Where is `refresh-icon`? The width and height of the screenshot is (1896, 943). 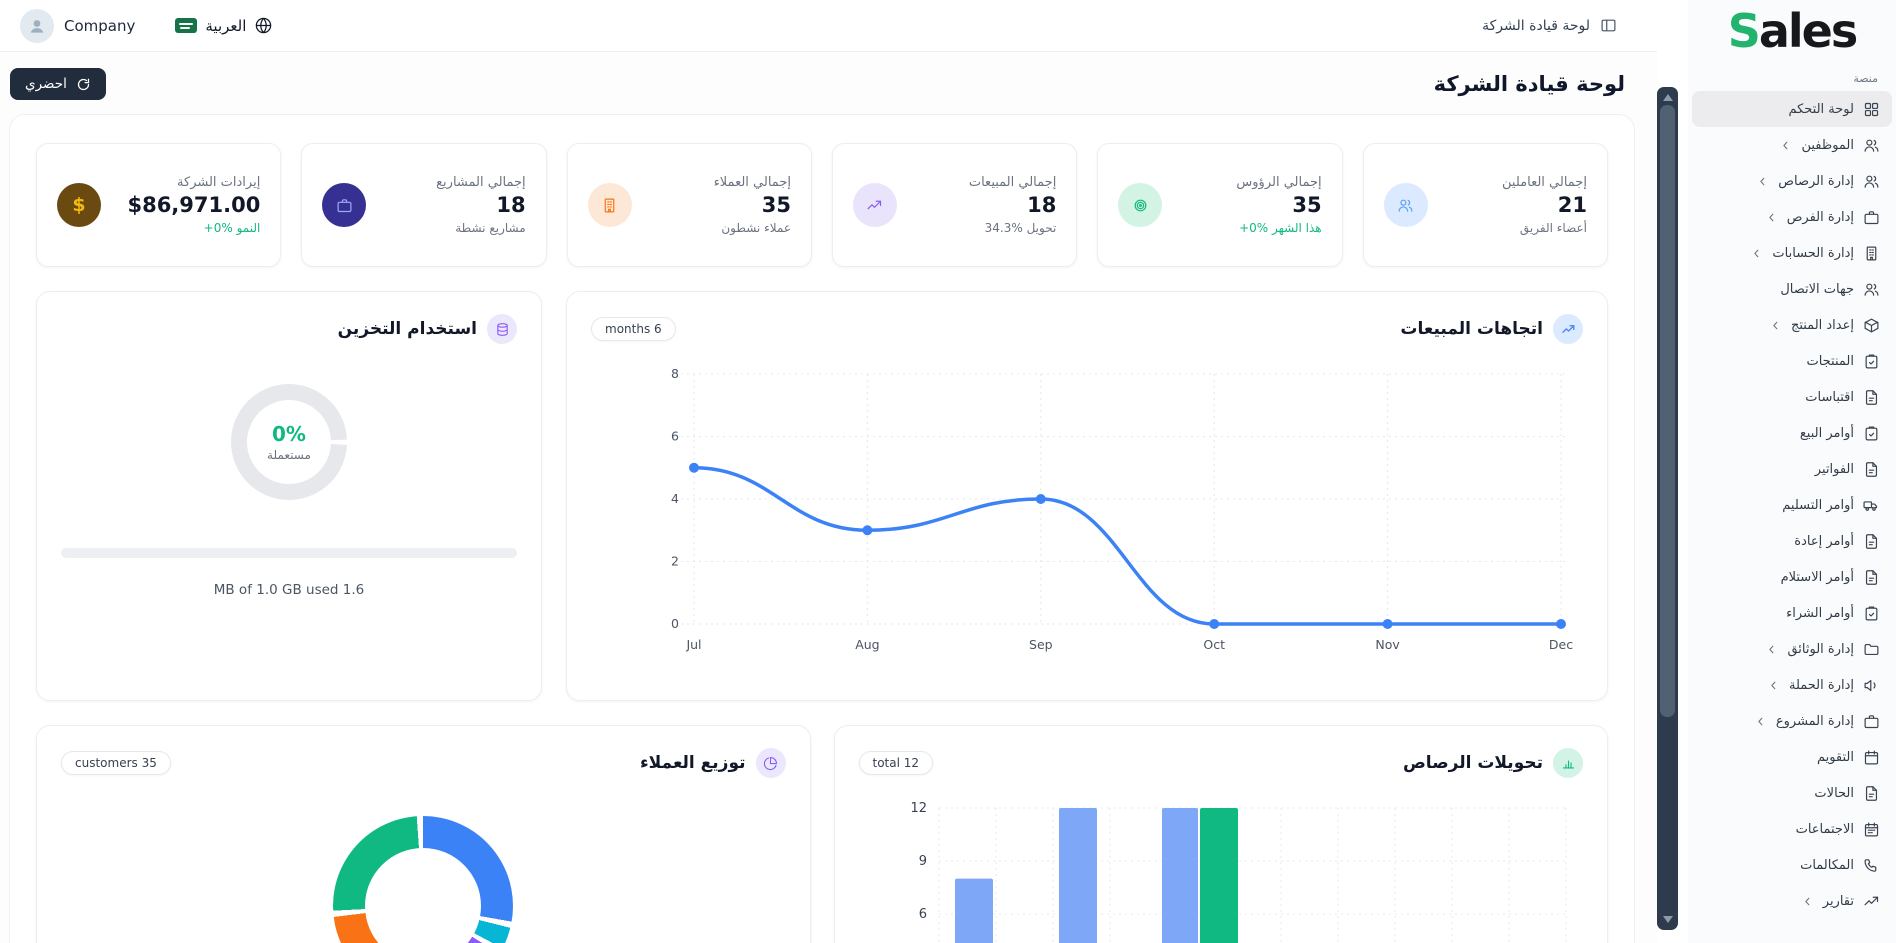 refresh-icon is located at coordinates (83, 84).